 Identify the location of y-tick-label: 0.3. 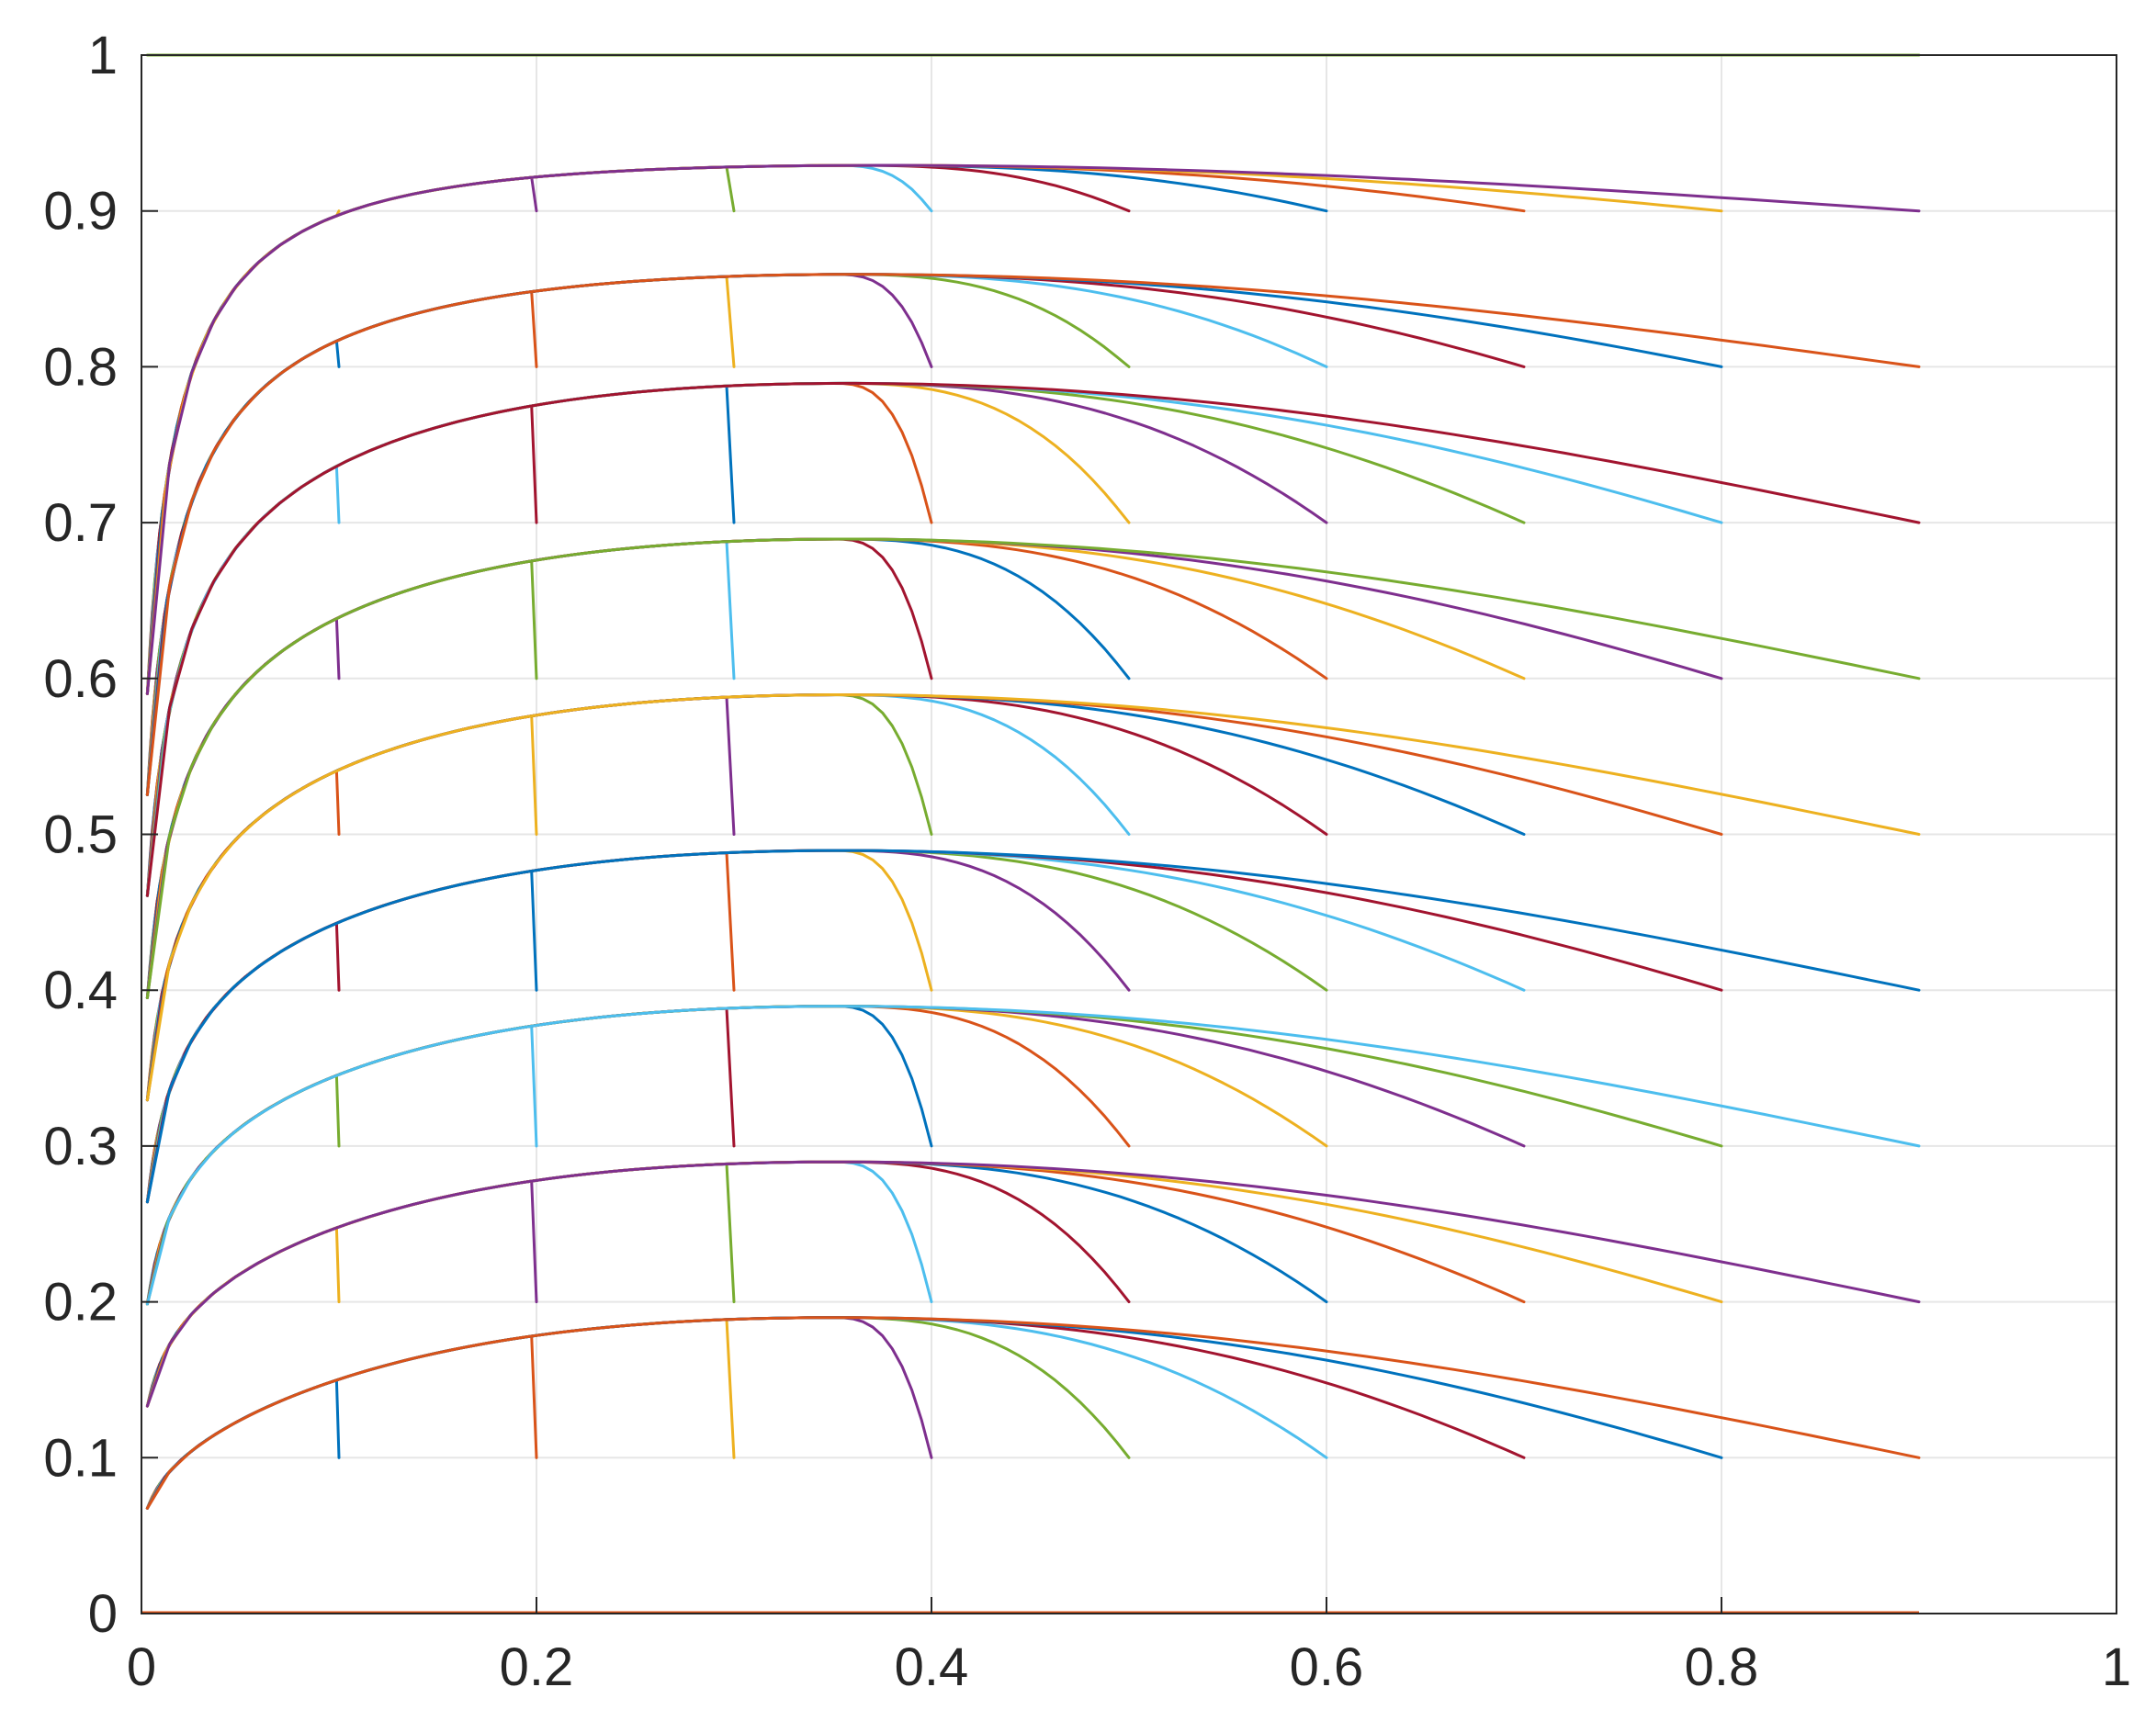
(80, 1146).